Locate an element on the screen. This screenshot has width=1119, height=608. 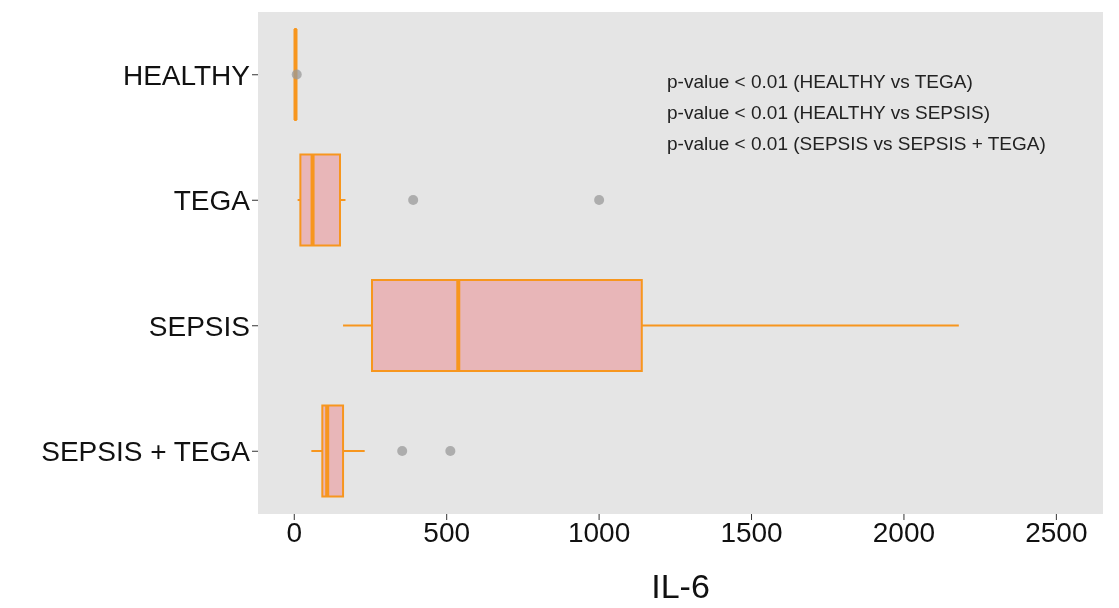
x-tick-label: 500 is located at coordinates (447, 532).